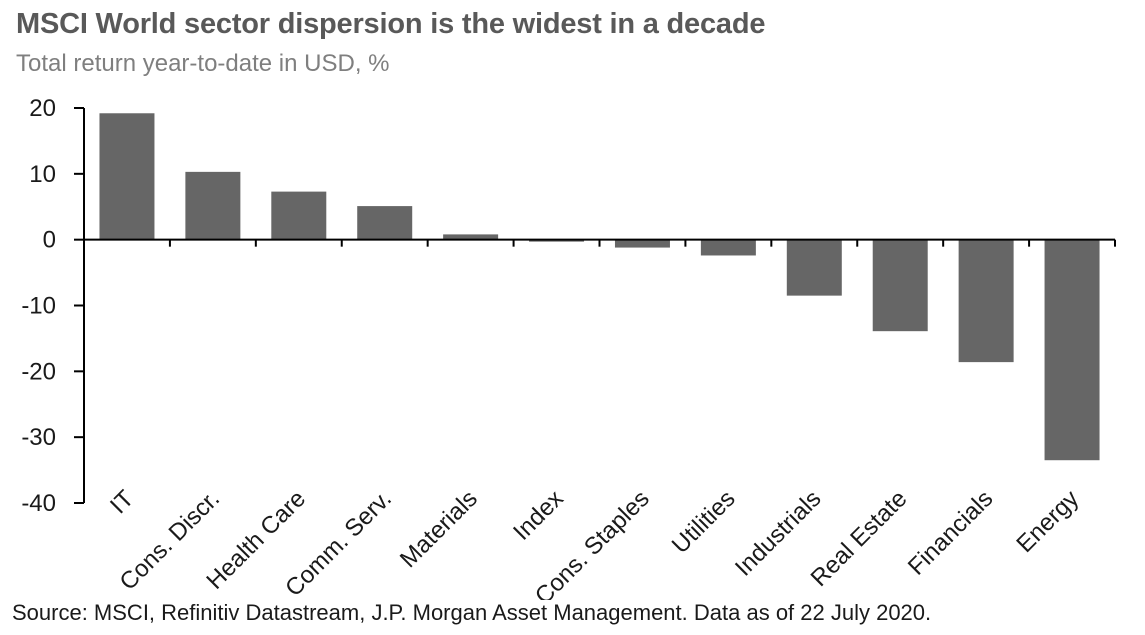 Image resolution: width=1145 pixels, height=635 pixels. What do you see at coordinates (38, 437) in the screenshot?
I see `y-tick-label: -30` at bounding box center [38, 437].